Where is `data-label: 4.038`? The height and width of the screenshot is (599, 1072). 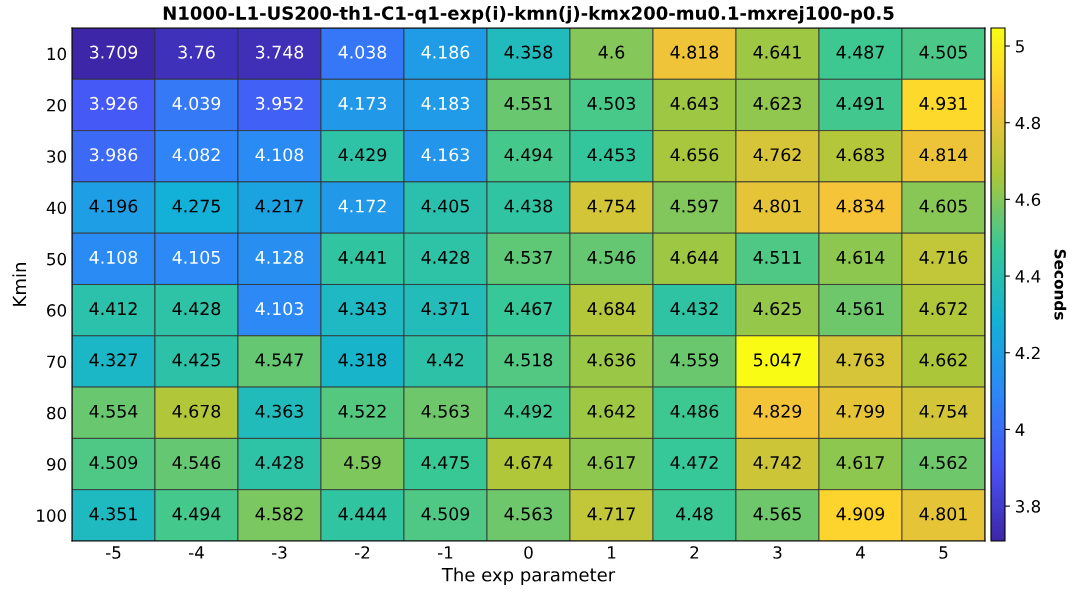
data-label: 4.038 is located at coordinates (362, 52).